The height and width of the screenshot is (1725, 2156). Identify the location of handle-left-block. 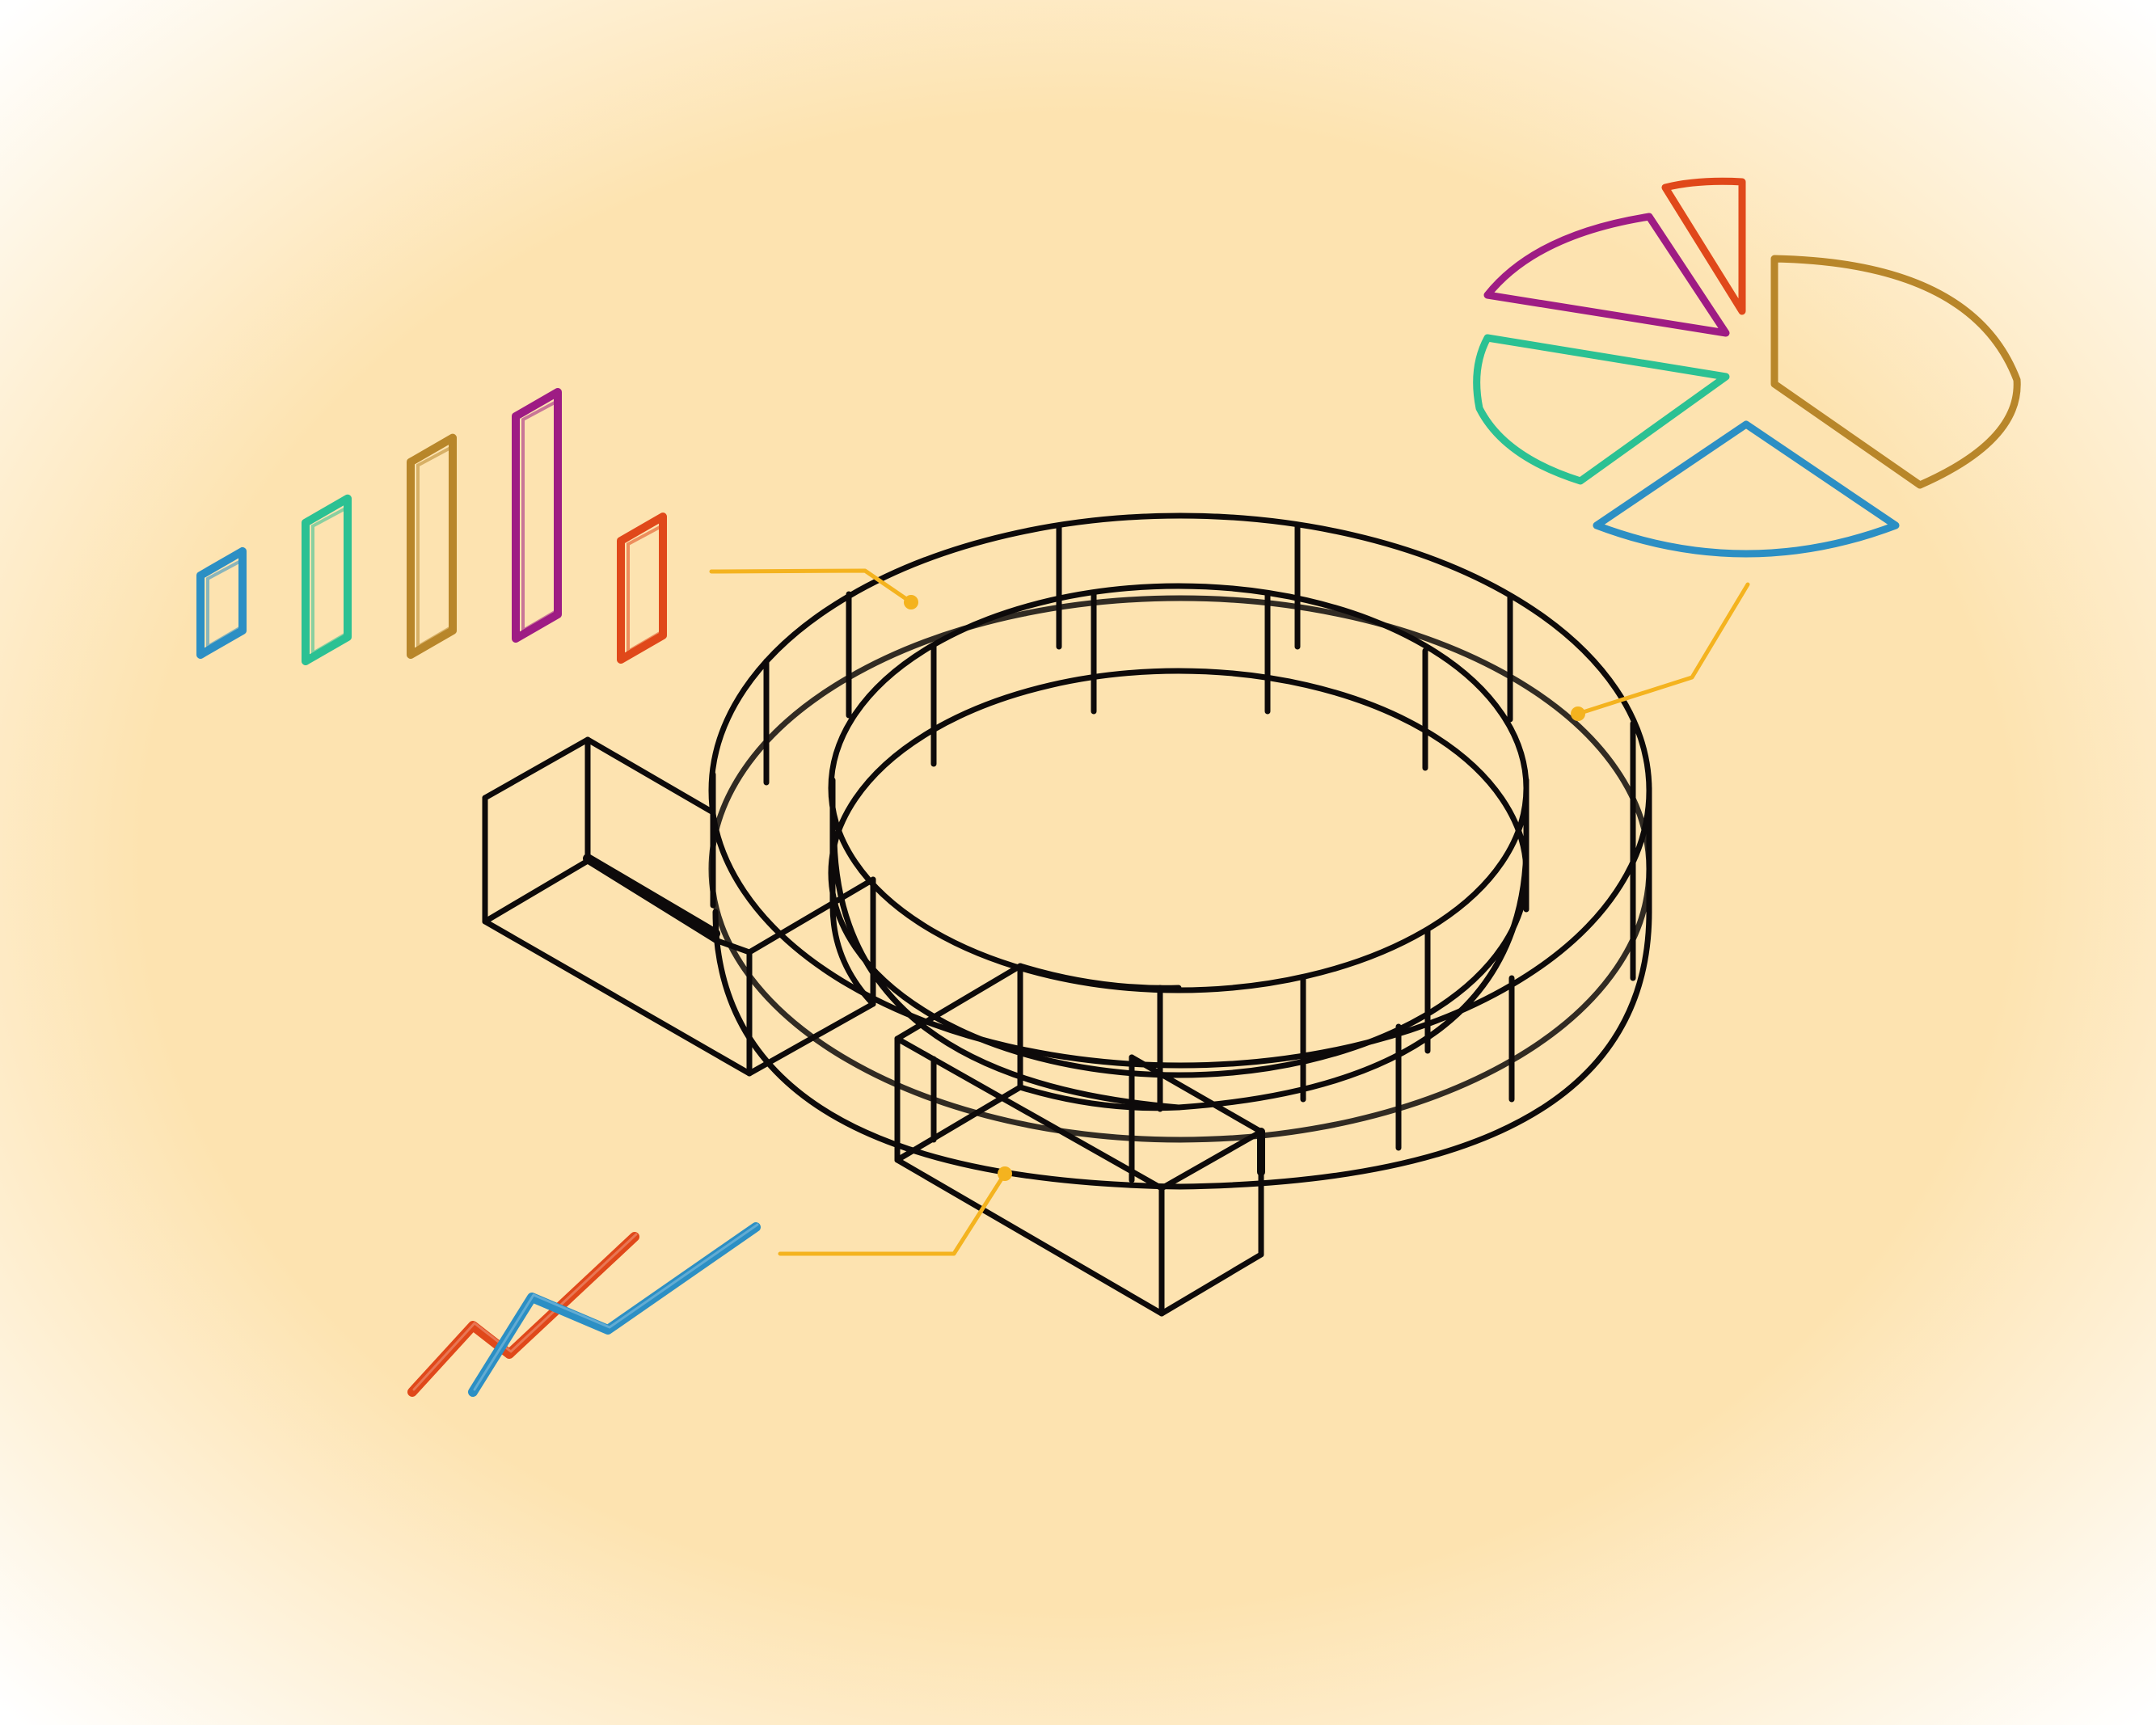
(679, 906).